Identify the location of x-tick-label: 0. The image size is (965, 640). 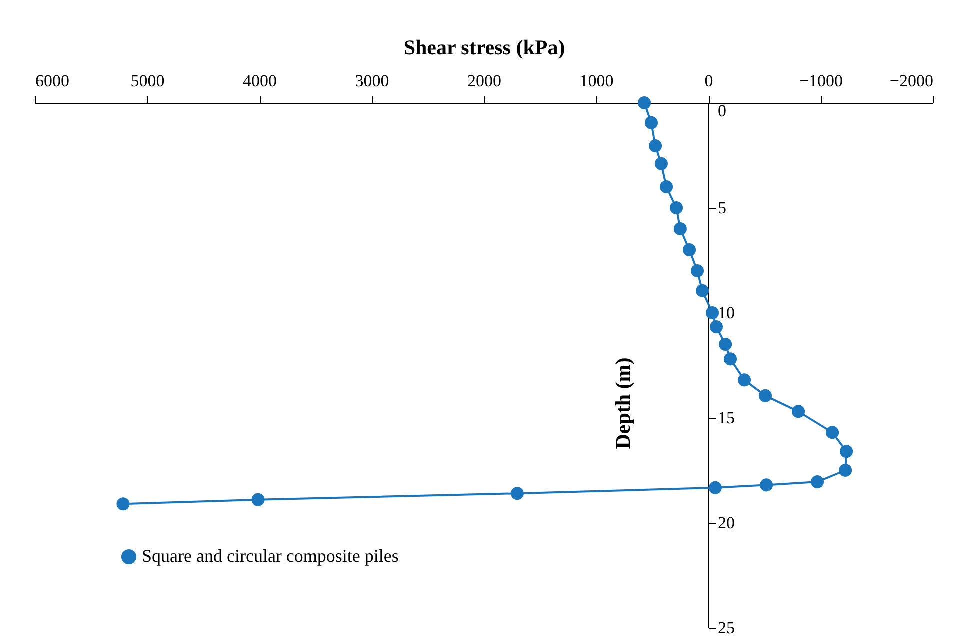
(709, 81).